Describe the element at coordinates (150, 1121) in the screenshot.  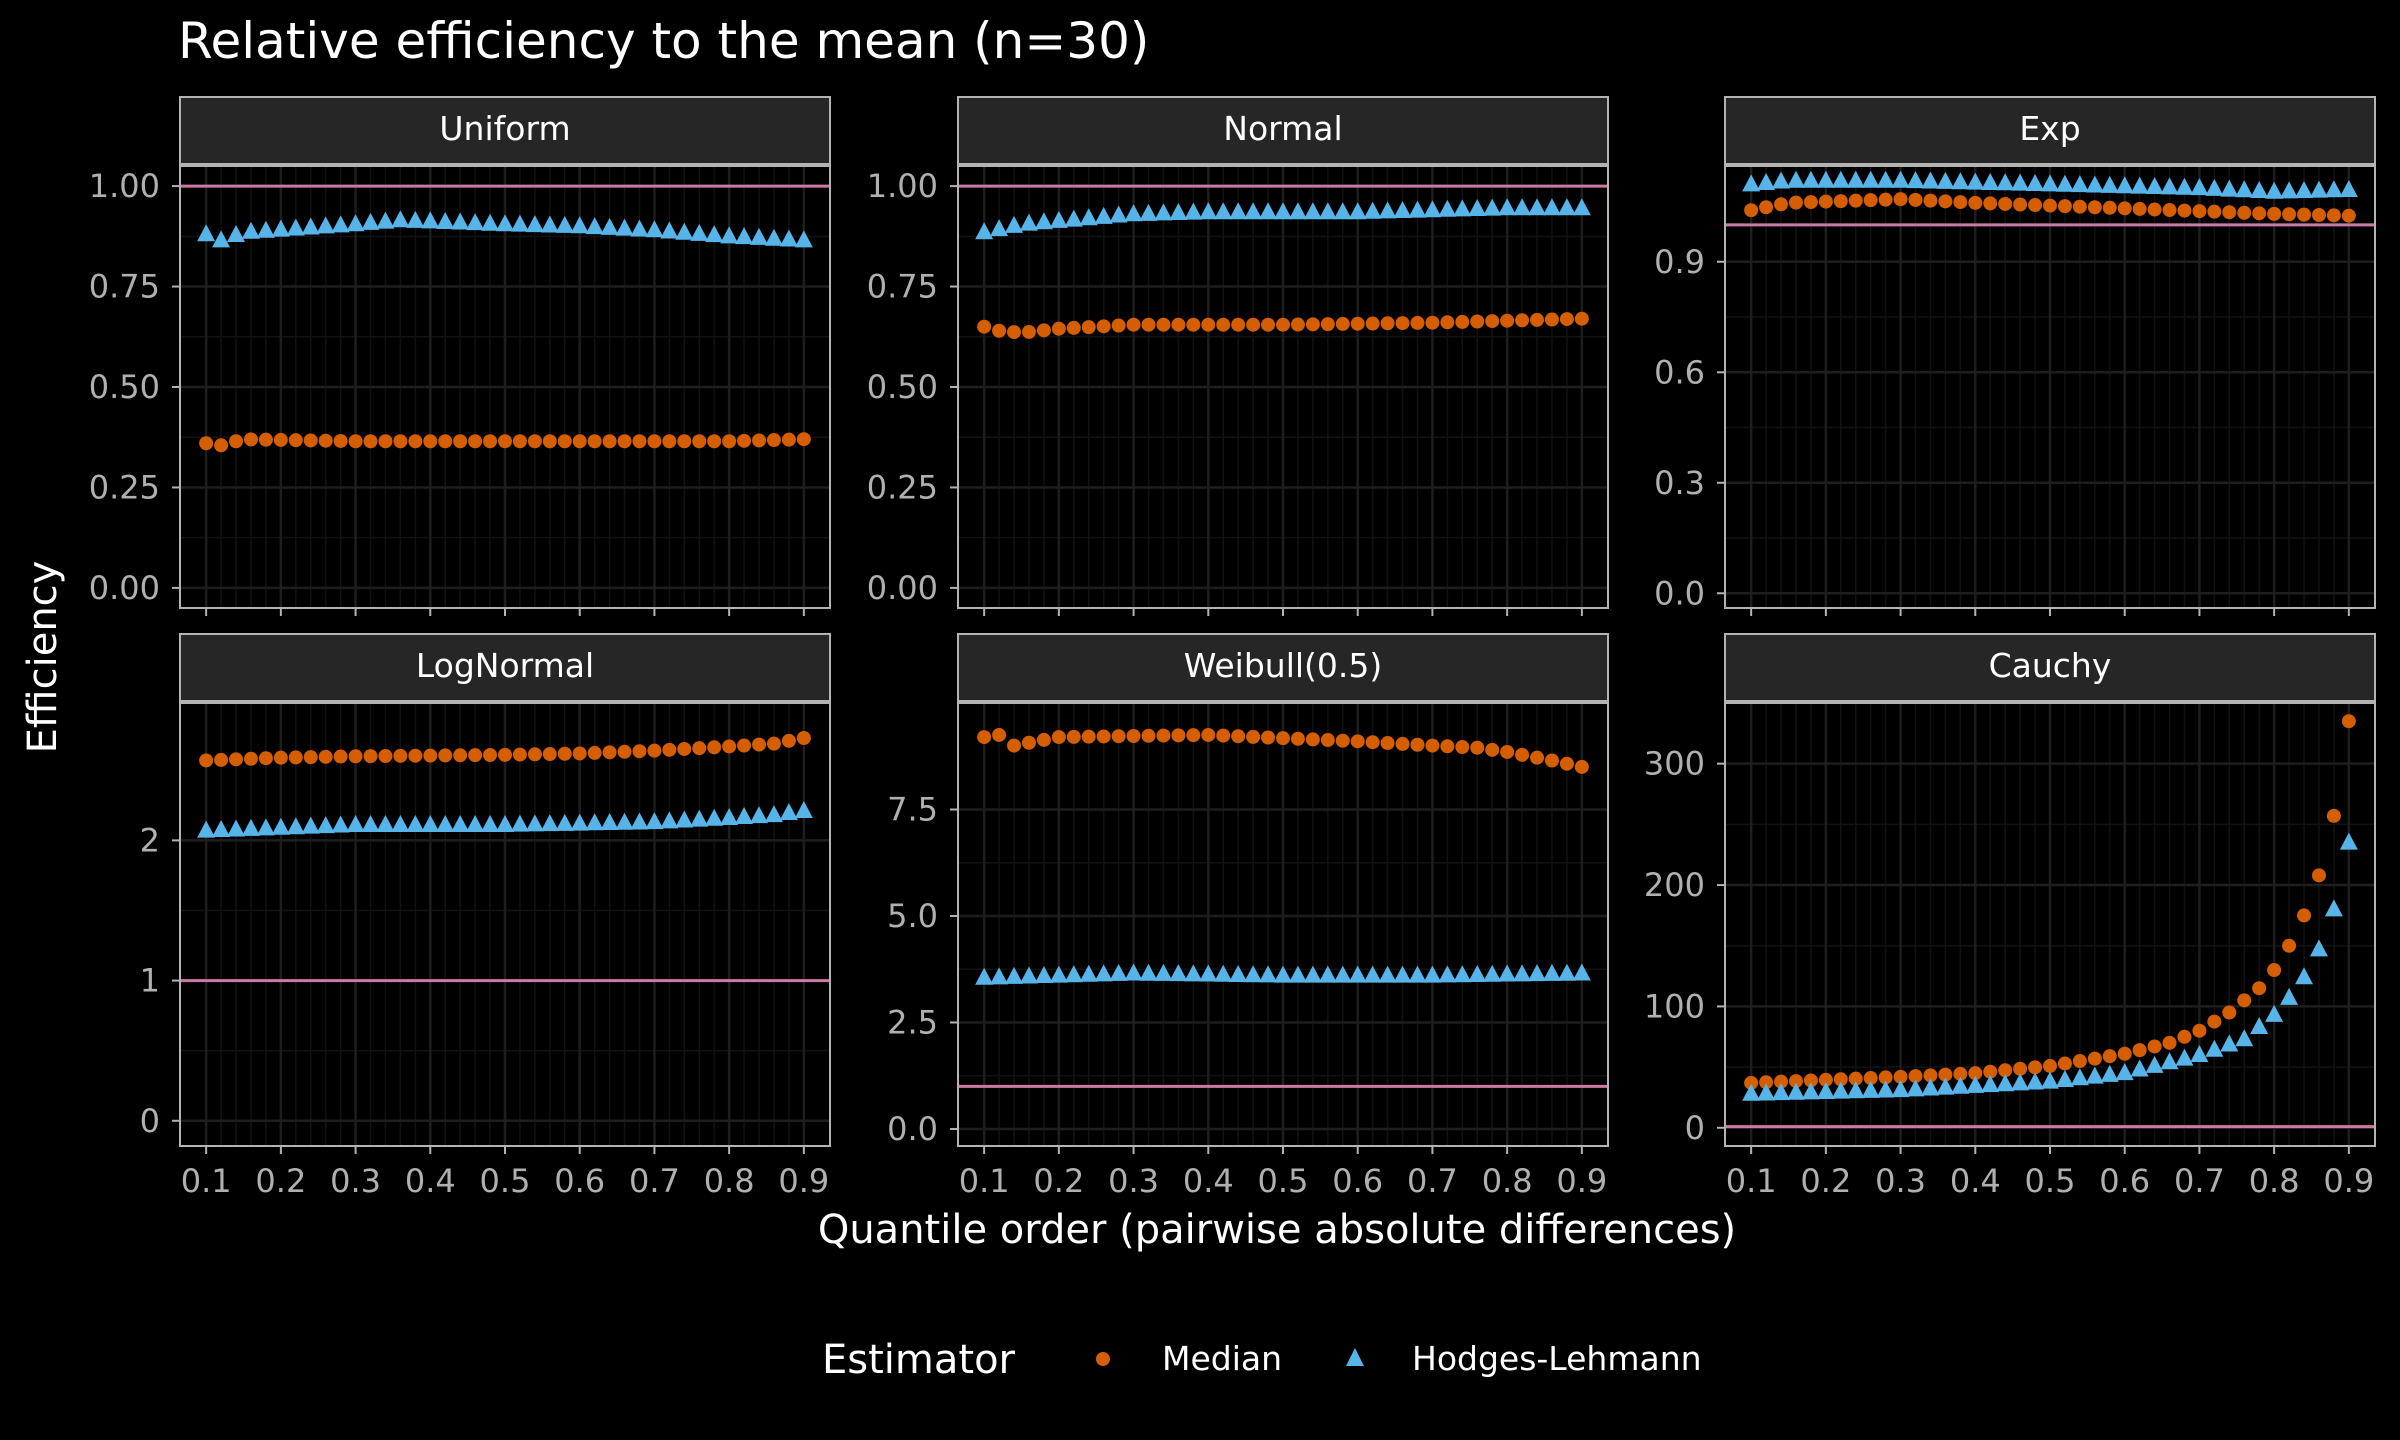
I see `y-tick-label: 0` at that location.